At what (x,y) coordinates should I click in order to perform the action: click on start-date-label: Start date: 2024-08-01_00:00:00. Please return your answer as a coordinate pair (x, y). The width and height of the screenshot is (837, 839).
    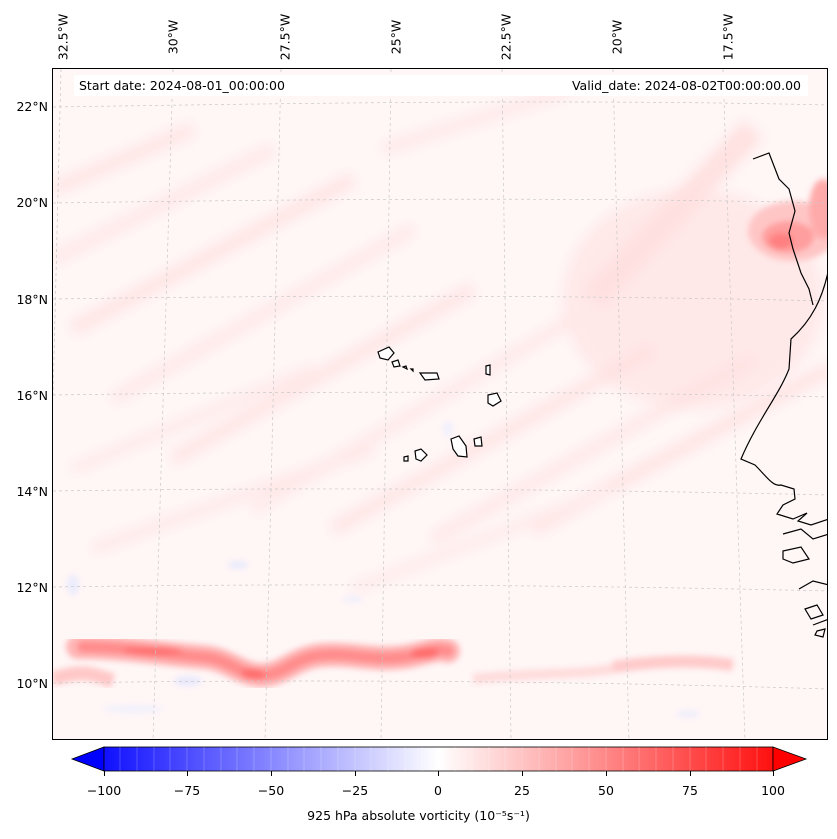
    Looking at the image, I should click on (182, 85).